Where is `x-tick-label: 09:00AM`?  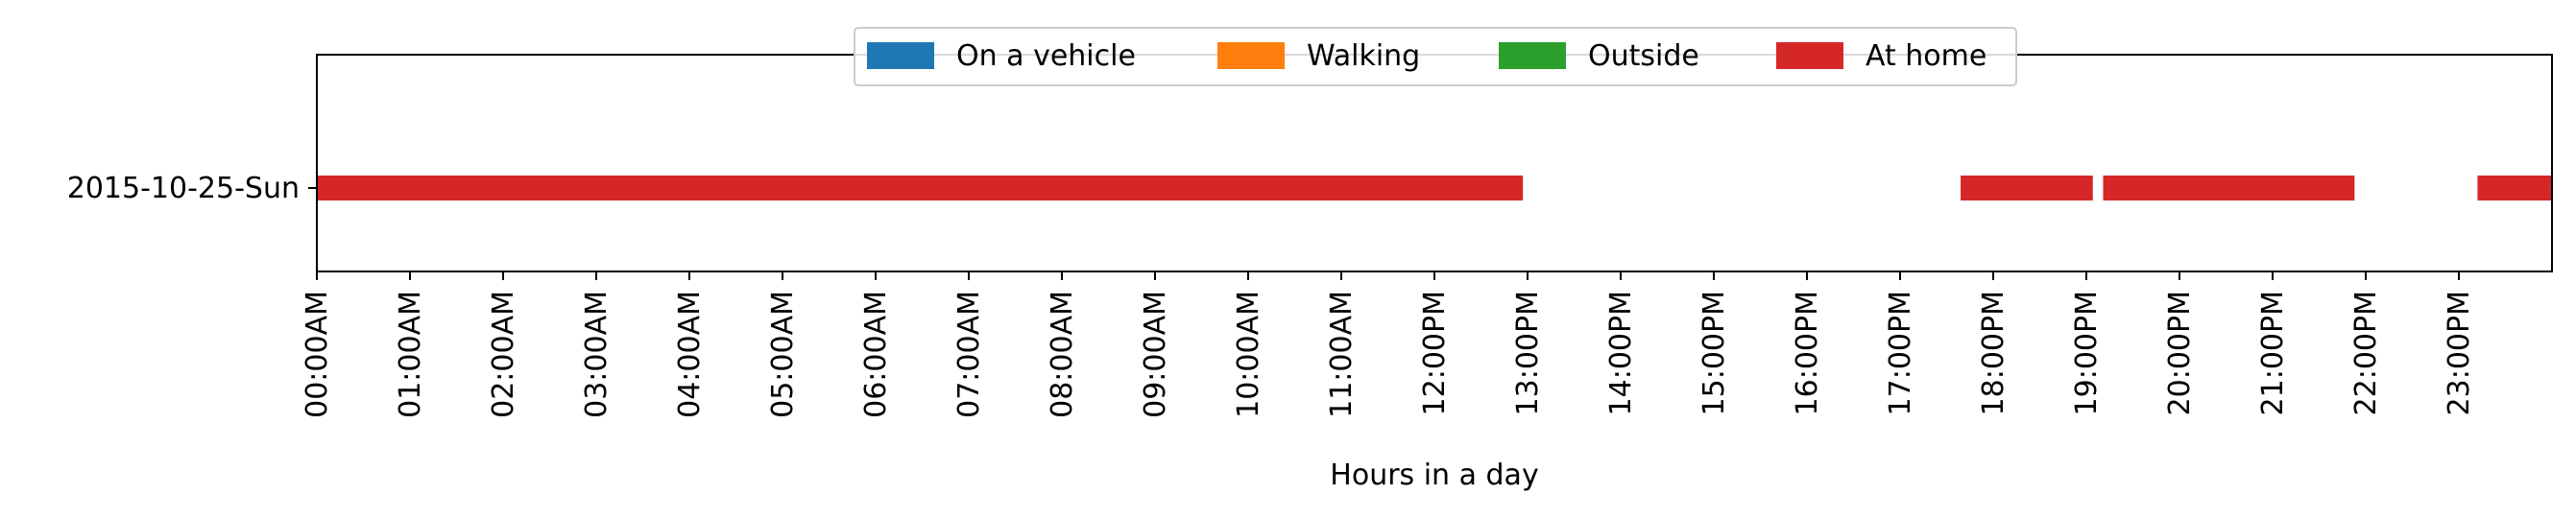 x-tick-label: 09:00AM is located at coordinates (1155, 354).